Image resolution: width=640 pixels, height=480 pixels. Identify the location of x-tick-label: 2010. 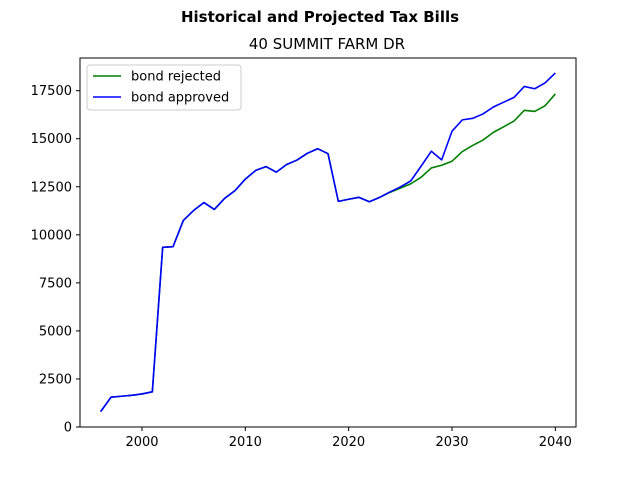
(245, 442).